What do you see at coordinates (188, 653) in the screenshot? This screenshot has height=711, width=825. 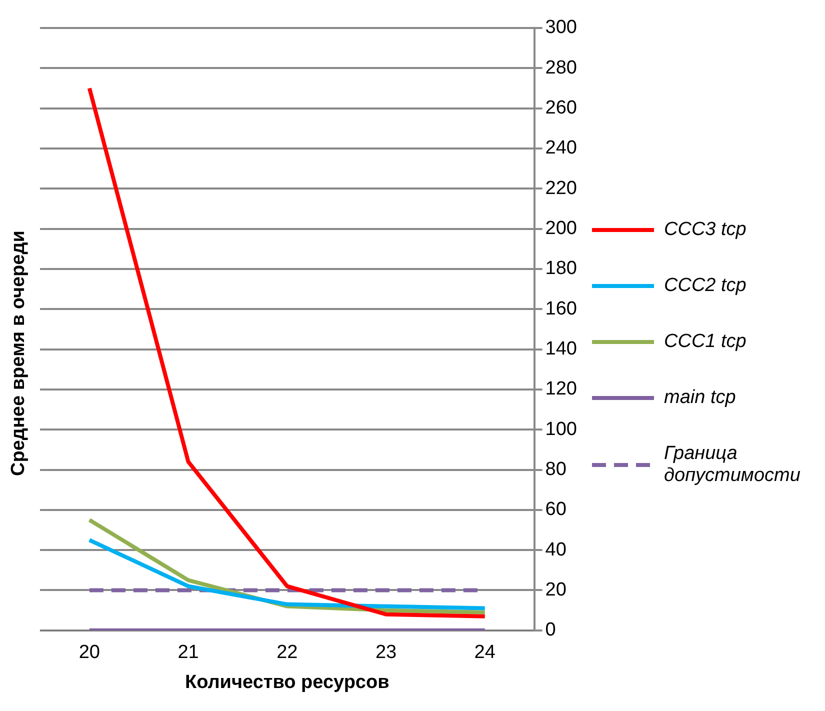 I see `x-tick-label: 21` at bounding box center [188, 653].